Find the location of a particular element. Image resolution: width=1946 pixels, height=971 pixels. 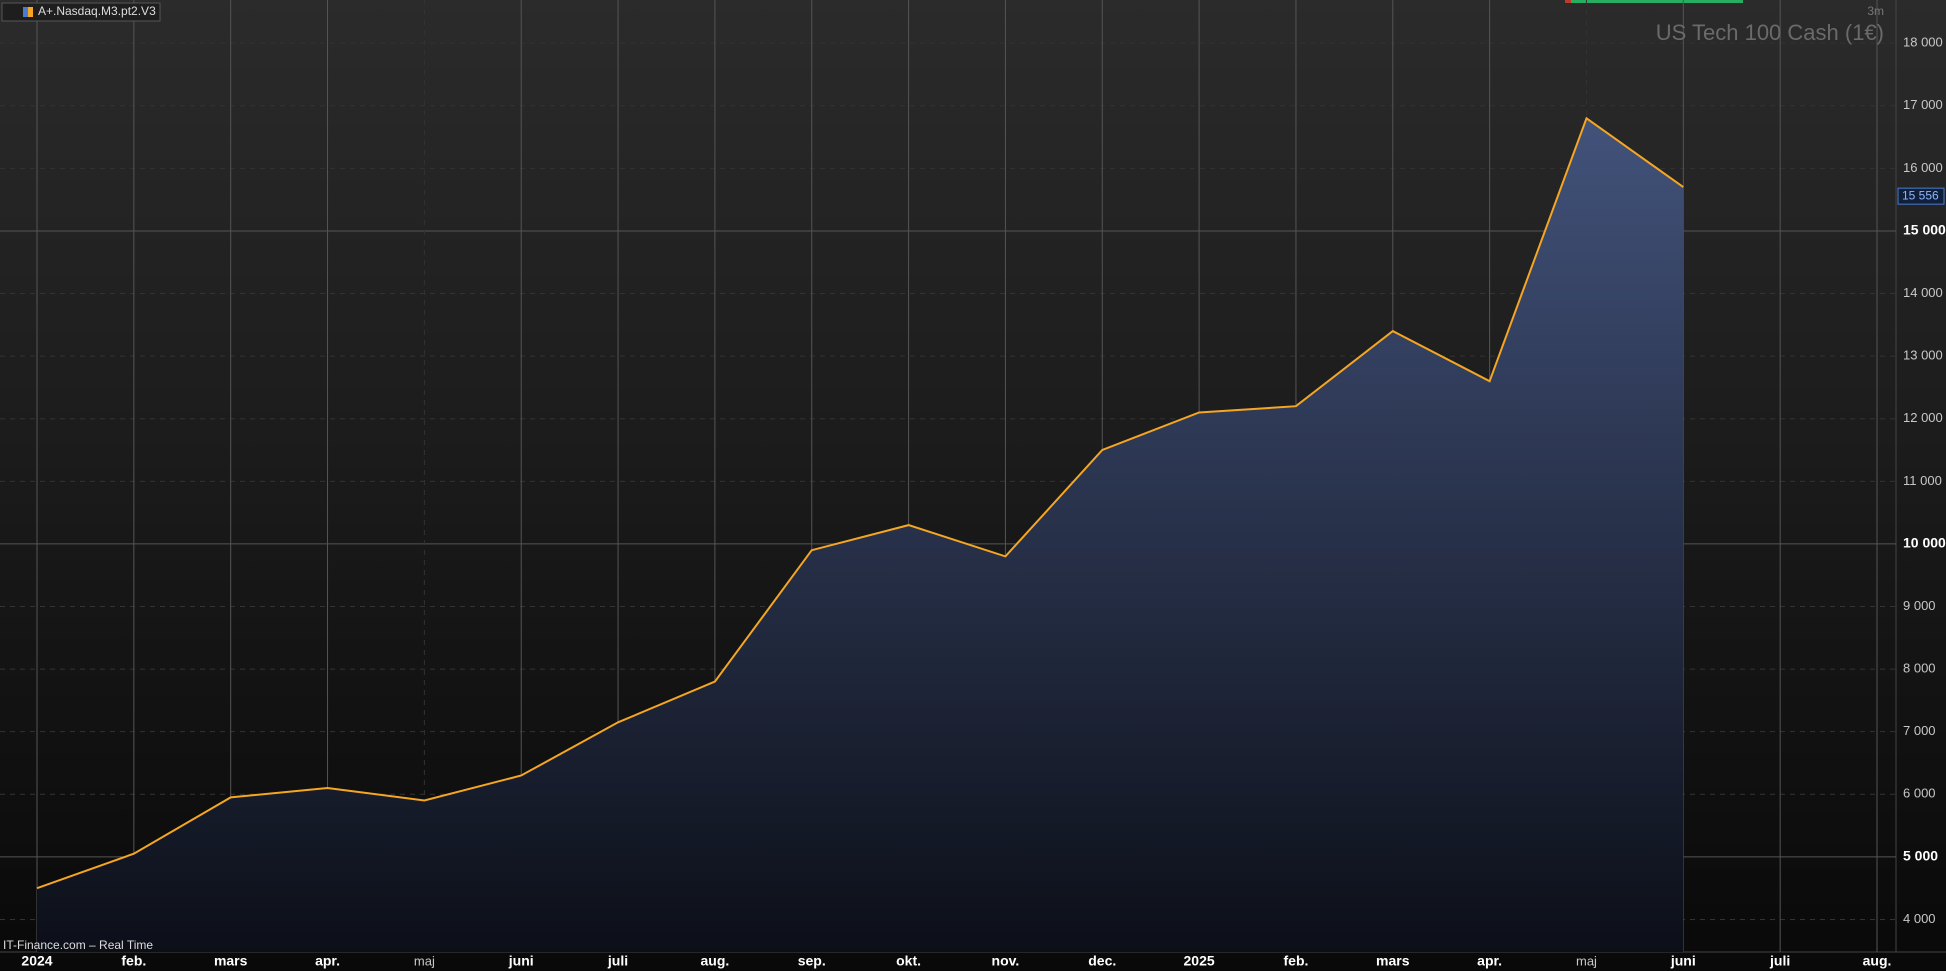

y-tick-label: 17 000 is located at coordinates (1923, 104).